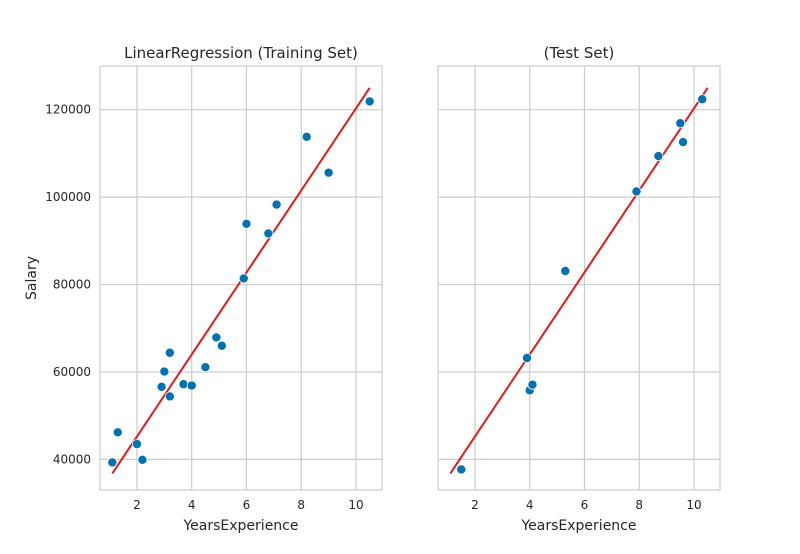 This screenshot has height=554, width=800. What do you see at coordinates (72, 285) in the screenshot?
I see `y-tick-label: 80000` at bounding box center [72, 285].